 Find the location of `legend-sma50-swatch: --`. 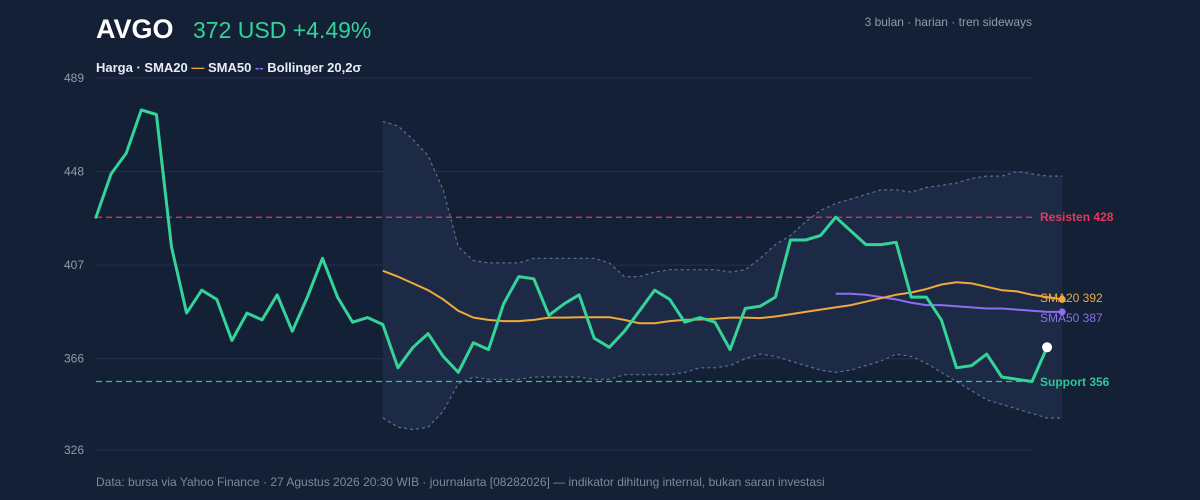

legend-sma50-swatch: -- is located at coordinates (259, 67).